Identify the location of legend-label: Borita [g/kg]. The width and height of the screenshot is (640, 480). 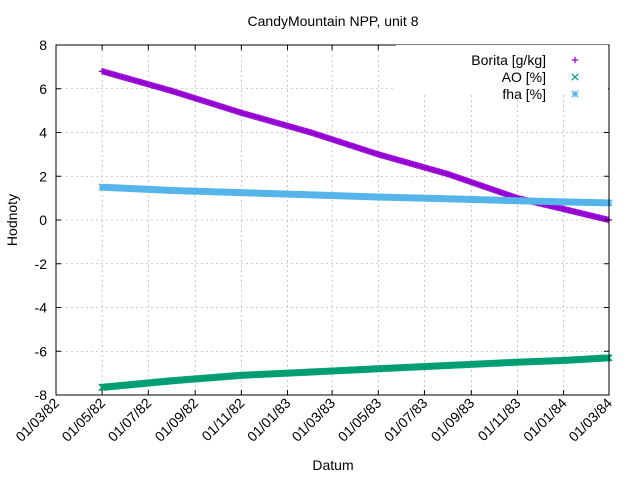
(508, 60).